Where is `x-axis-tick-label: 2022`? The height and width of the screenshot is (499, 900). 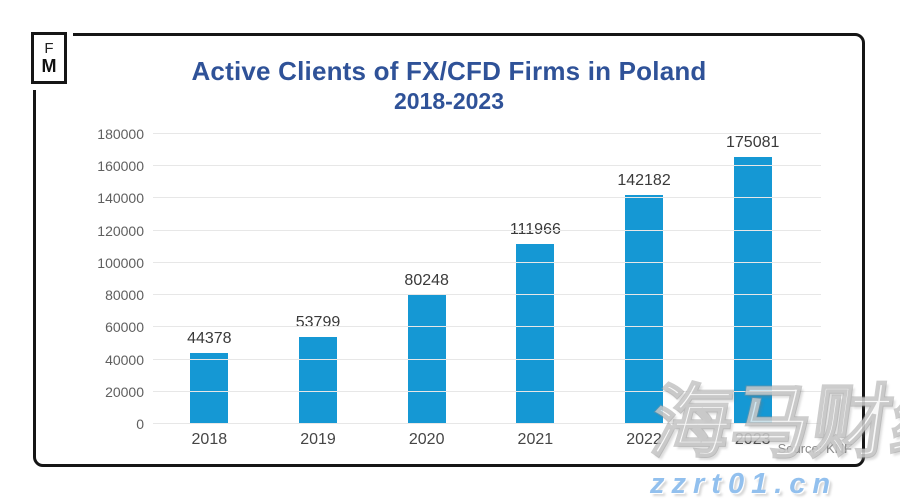 x-axis-tick-label: 2022 is located at coordinates (644, 439).